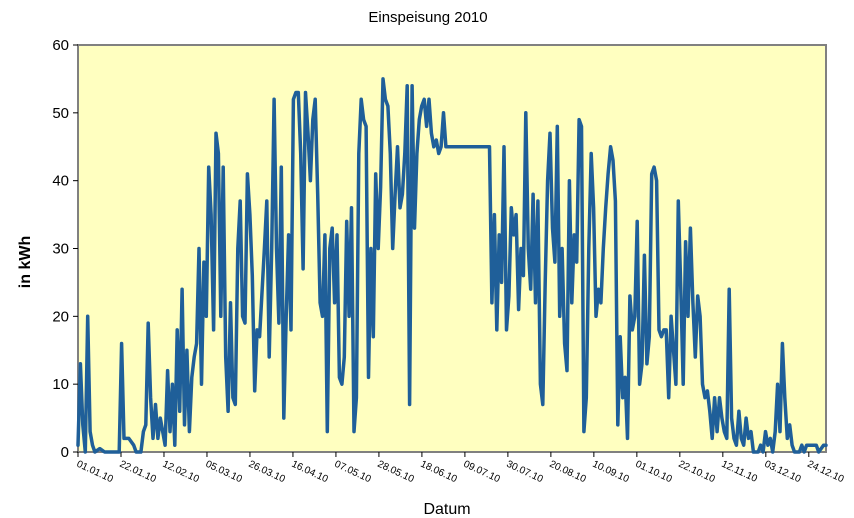 The width and height of the screenshot is (854, 518). Describe the element at coordinates (60, 45) in the screenshot. I see `y-tick-label: 60` at that location.